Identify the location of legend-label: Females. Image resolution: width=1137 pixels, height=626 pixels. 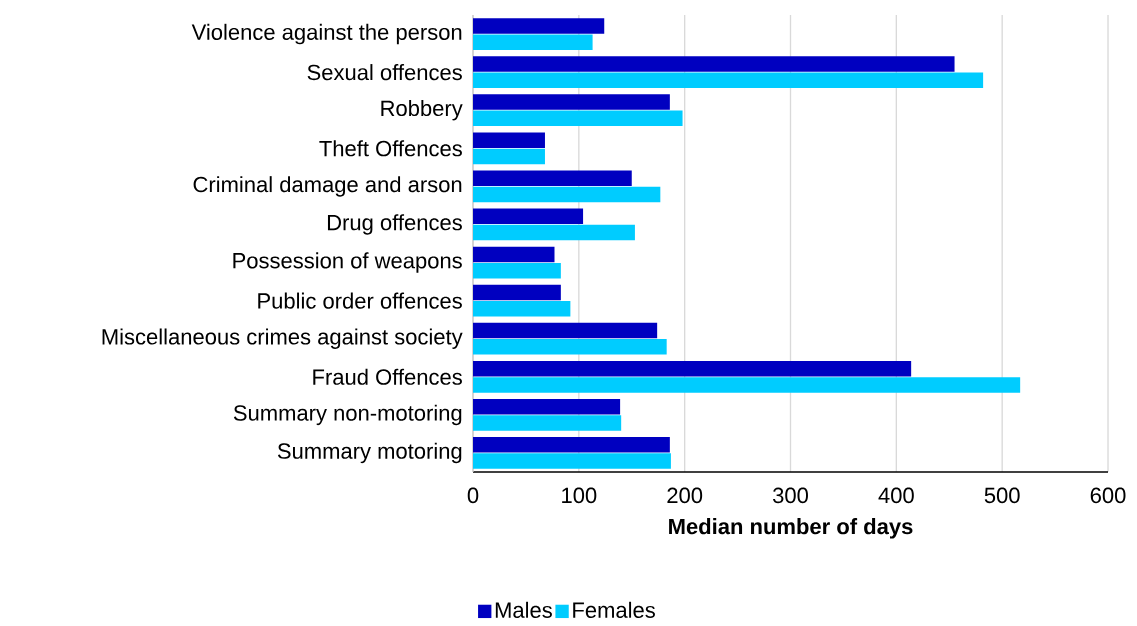
(614, 609).